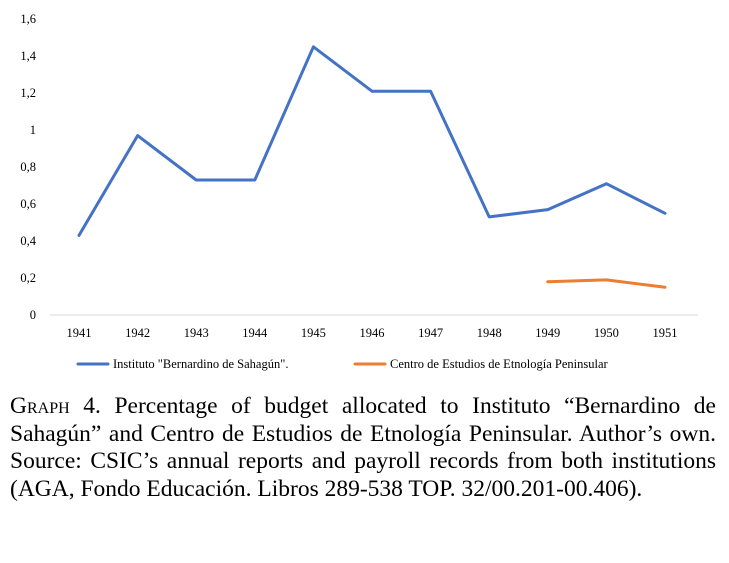  I want to click on legend-label-1: Instituto "Bernardino de Sahagún"., so click(200, 364).